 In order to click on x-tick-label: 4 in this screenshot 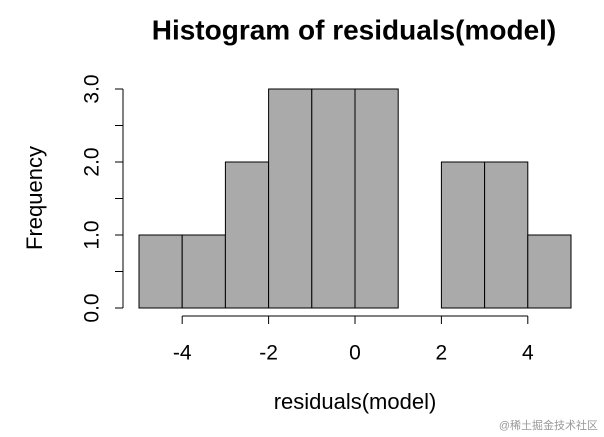, I will do `click(528, 353)`.